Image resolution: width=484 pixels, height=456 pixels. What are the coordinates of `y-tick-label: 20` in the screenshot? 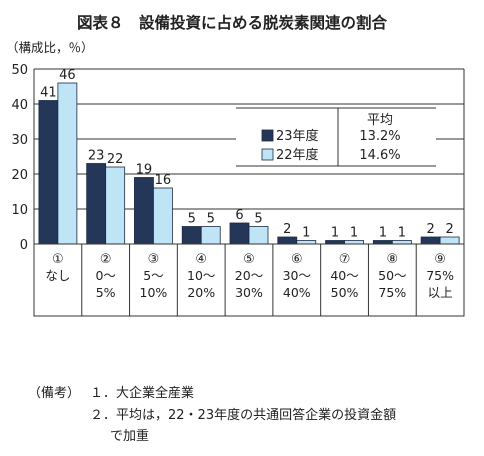 It's located at (19, 175).